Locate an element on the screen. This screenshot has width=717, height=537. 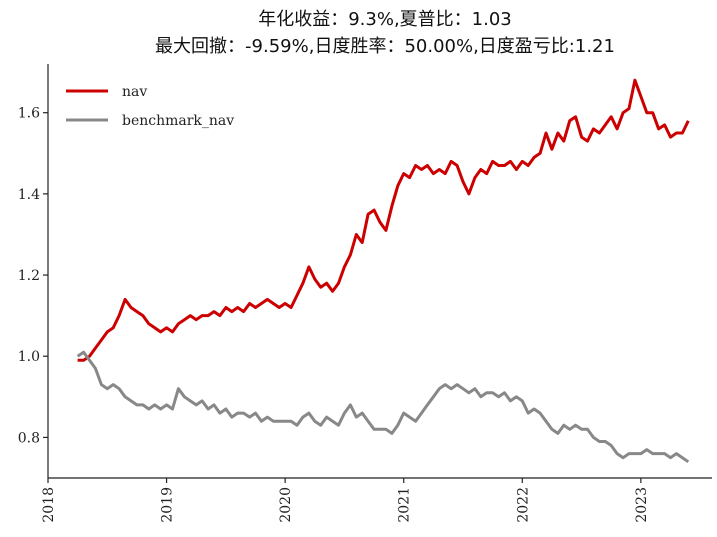
x-tick-label: 2023 is located at coordinates (642, 505).